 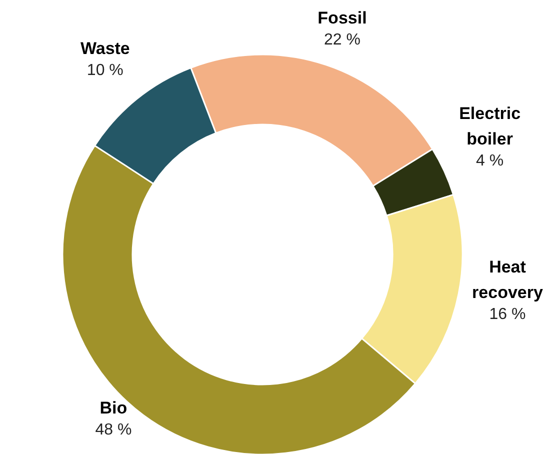 I want to click on slice-label: Waste, so click(x=105, y=48).